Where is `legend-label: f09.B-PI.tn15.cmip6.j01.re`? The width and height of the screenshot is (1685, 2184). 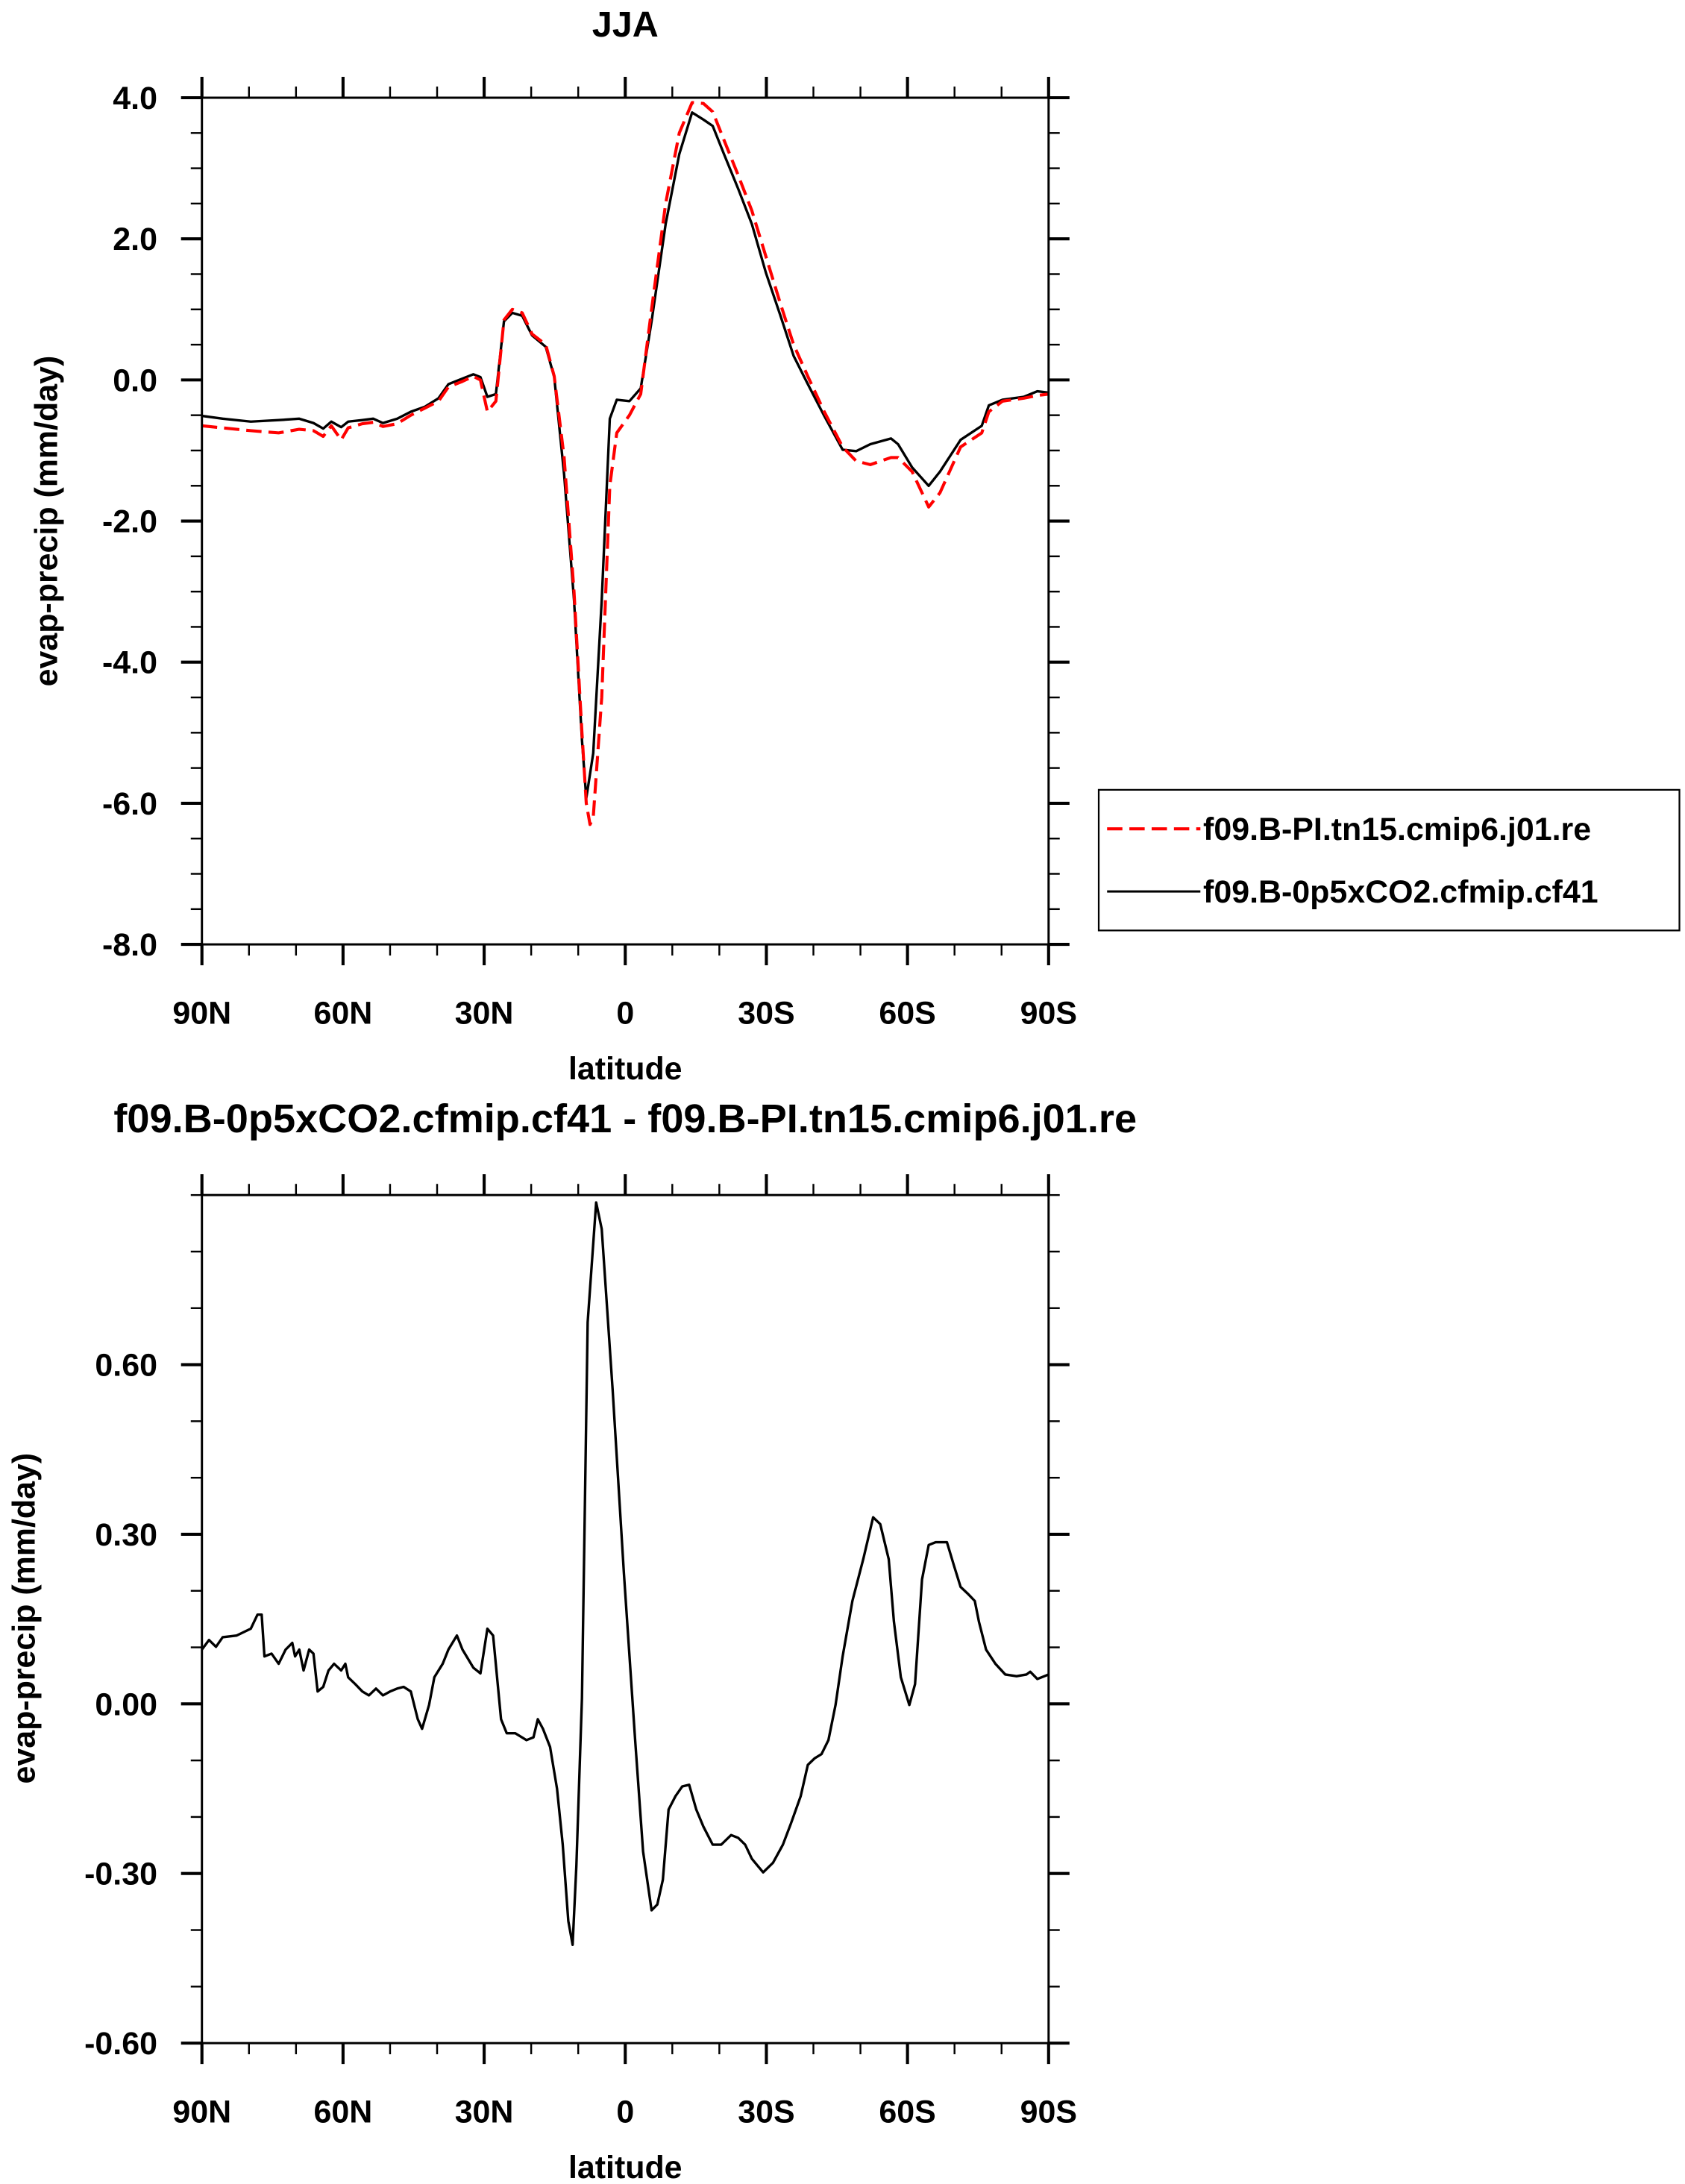
legend-label: f09.B-PI.tn15.cmip6.j01.re is located at coordinates (1397, 830).